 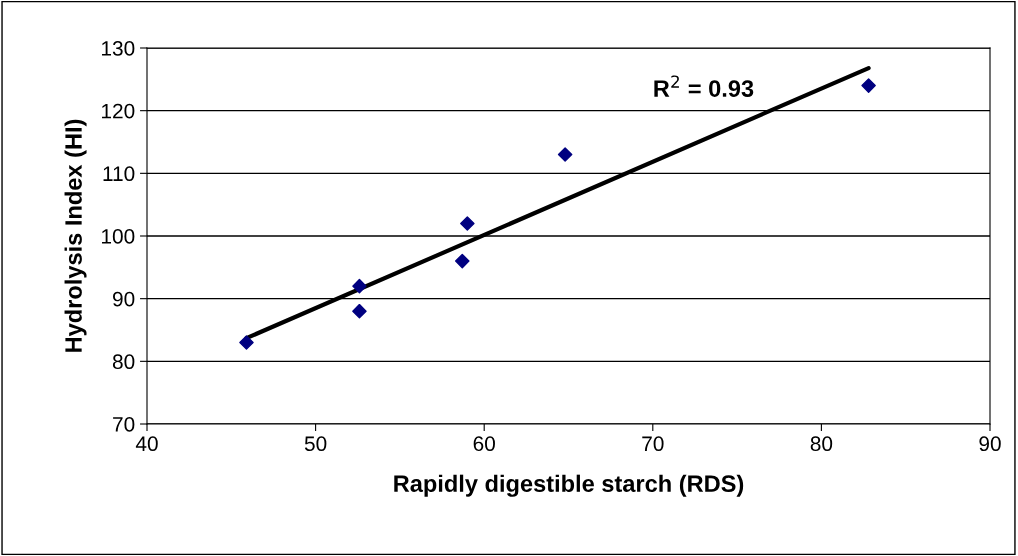 I want to click on y-tick-label: 120, so click(x=118, y=111).